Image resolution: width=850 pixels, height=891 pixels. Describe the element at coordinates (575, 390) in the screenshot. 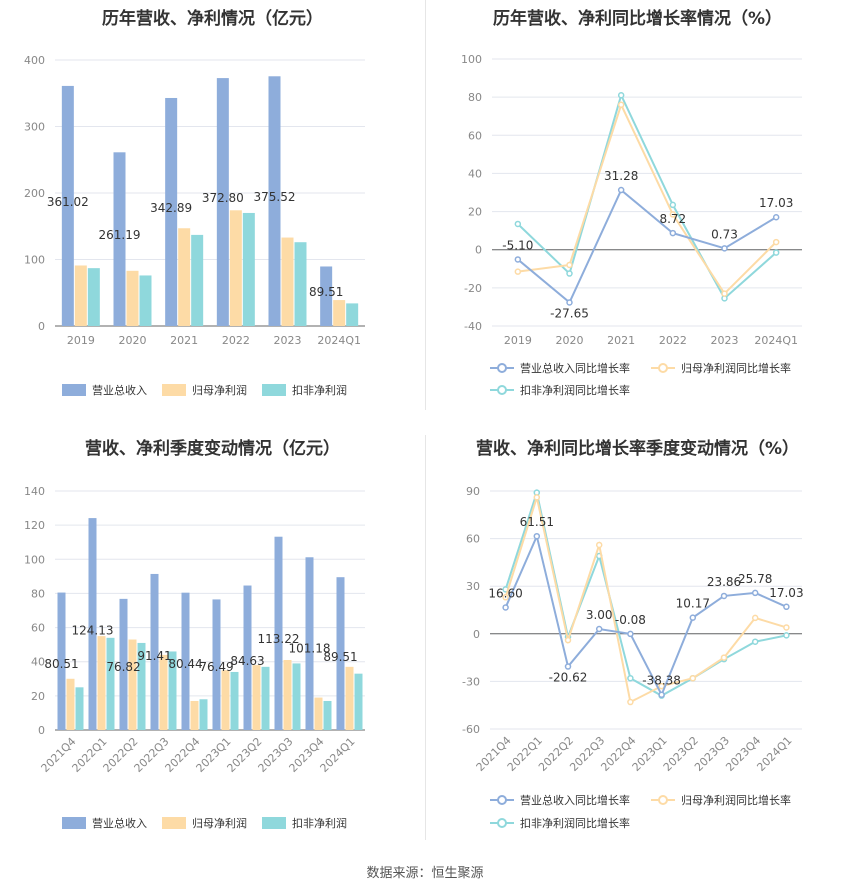

I see `legend-label: 扣非净利润同比增长率` at that location.